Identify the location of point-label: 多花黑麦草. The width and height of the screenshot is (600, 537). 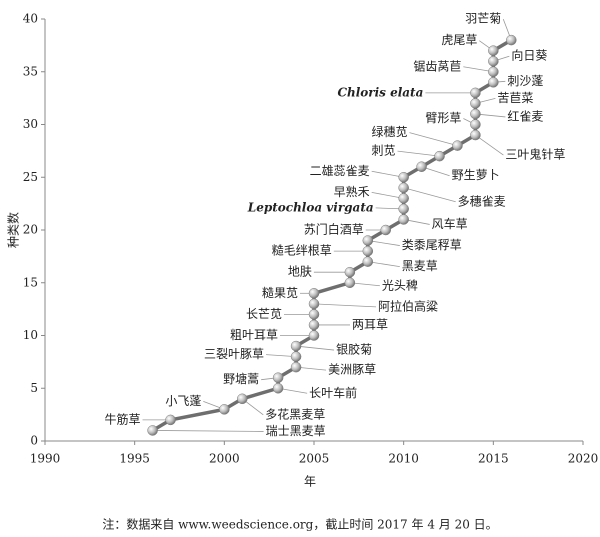
(295, 413).